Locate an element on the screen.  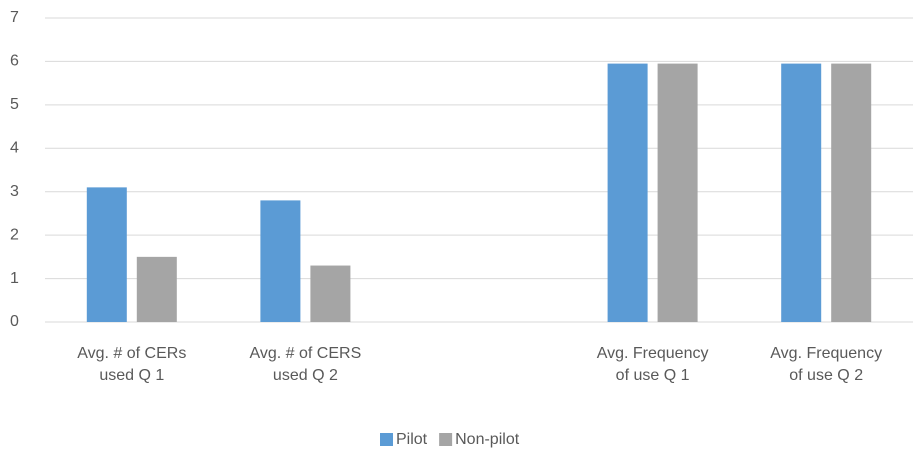
y-tick-label: 2 is located at coordinates (14, 234).